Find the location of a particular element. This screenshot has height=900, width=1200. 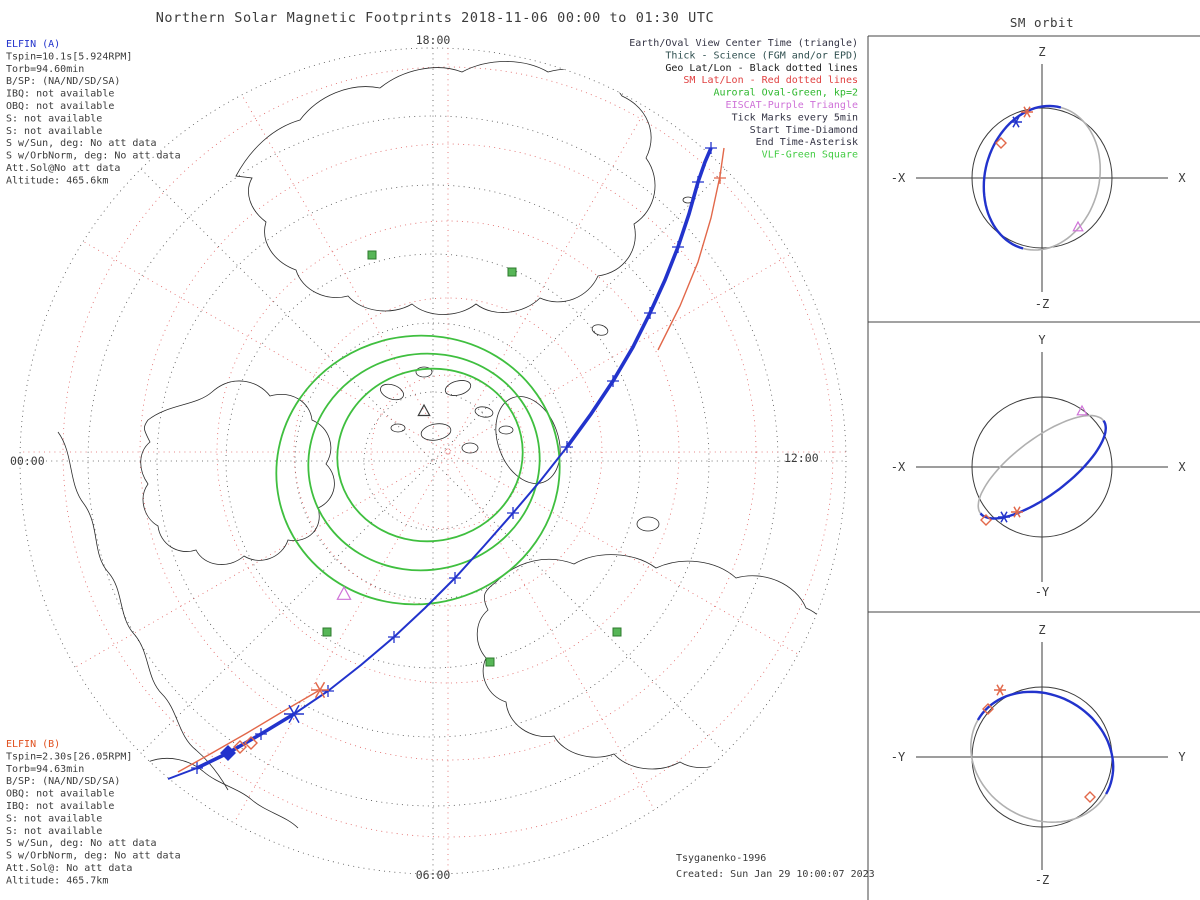

axis-label-bottom: -Y is located at coordinates (1042, 592).